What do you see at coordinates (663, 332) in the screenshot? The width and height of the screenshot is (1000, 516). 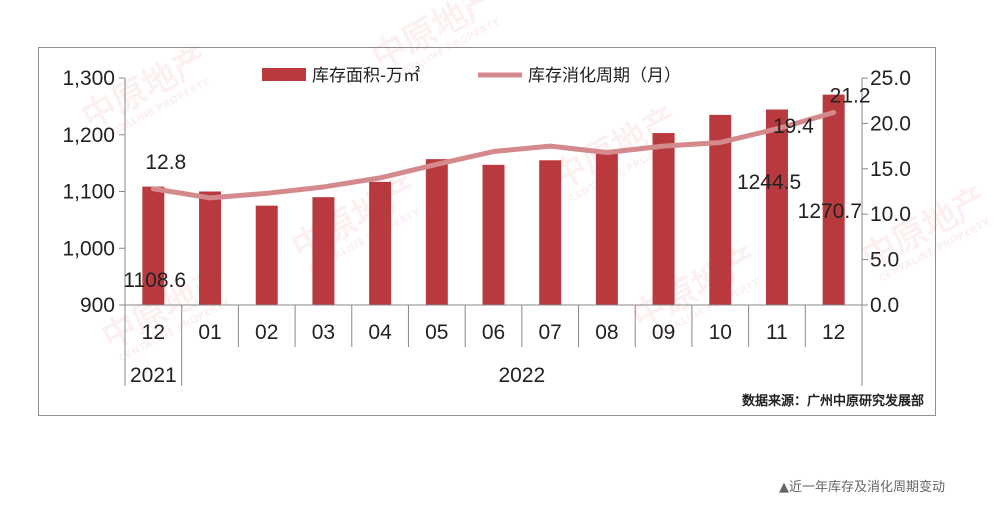 I see `x-tick-label-9: 09` at bounding box center [663, 332].